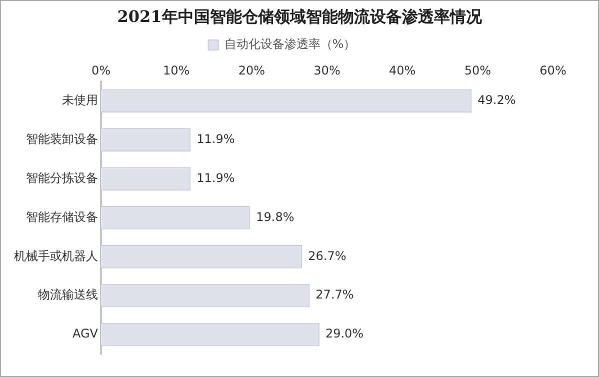 The width and height of the screenshot is (599, 377). I want to click on x-tick-label: 60%, so click(553, 70).